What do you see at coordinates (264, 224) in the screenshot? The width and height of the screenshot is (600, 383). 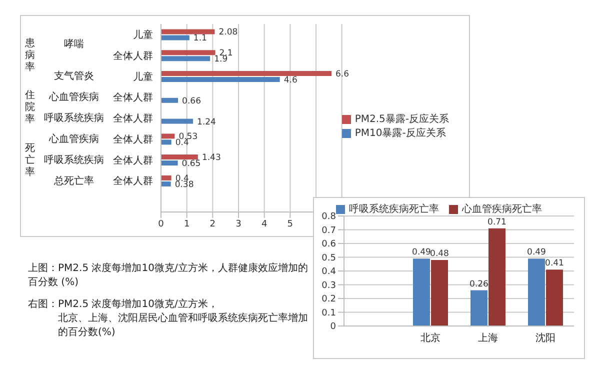 I see `x-tick-label: 4` at bounding box center [264, 224].